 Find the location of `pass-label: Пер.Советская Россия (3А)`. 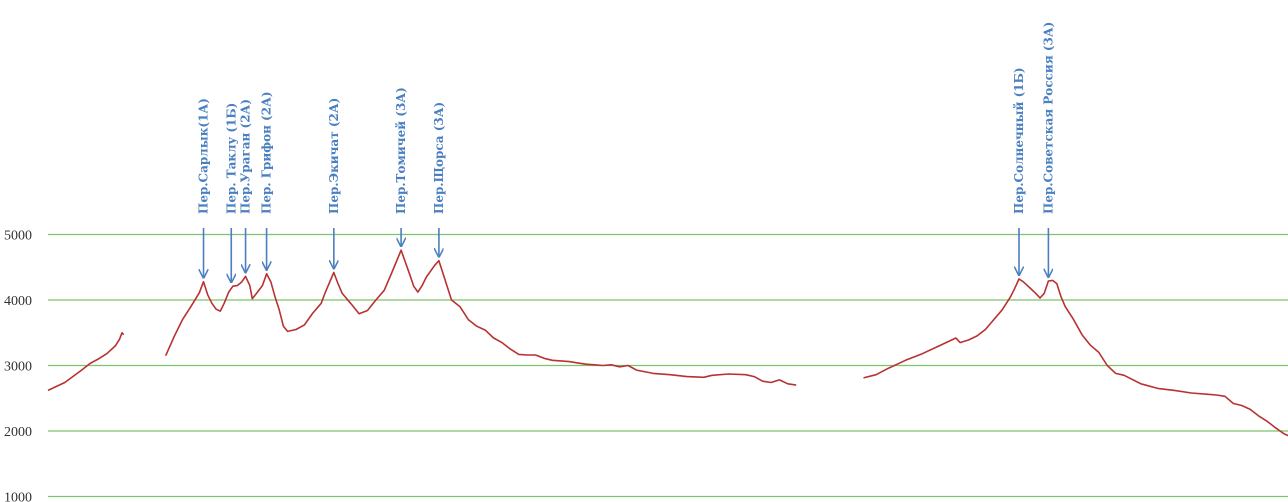

pass-label: Пер.Советская Россия (3А) is located at coordinates (1048, 118).